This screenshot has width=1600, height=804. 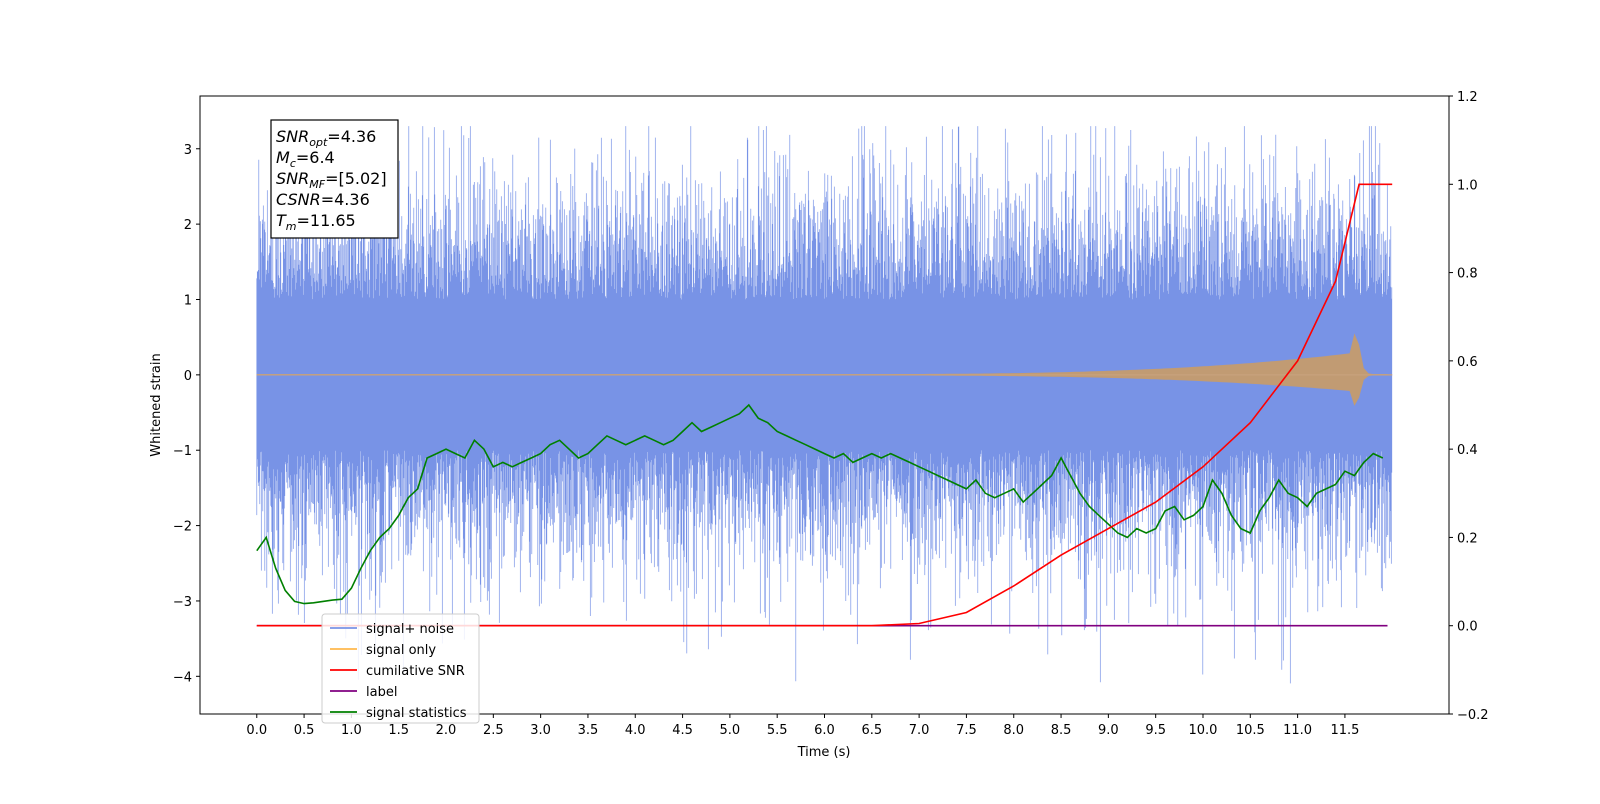 I want to click on y-right-tick-label: 0.0, so click(x=1467, y=627).